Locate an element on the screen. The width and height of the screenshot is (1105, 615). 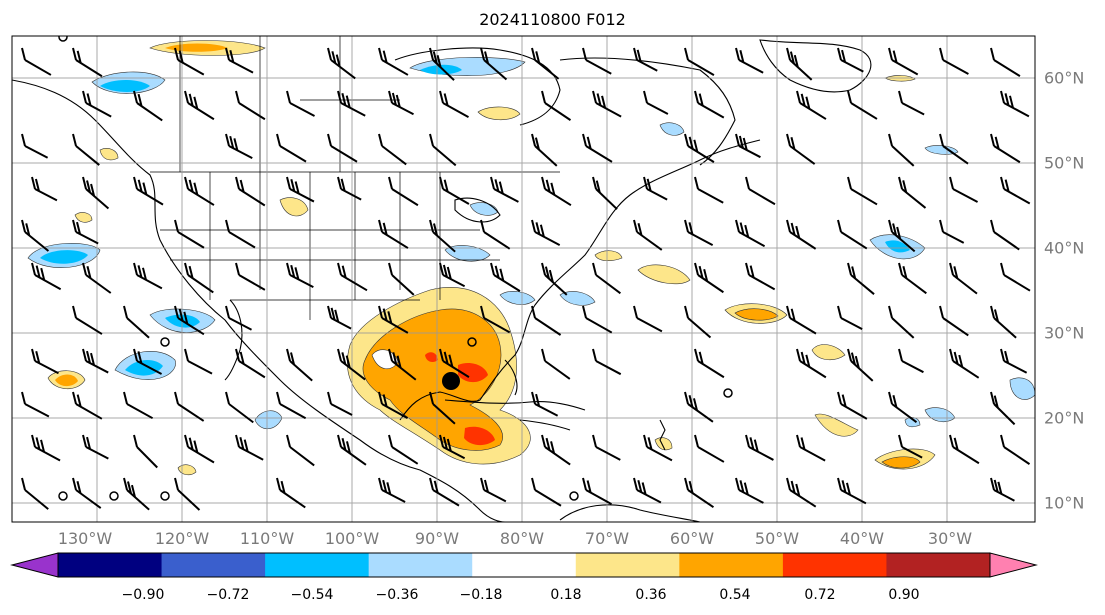
colorbar-tick-label: 0.54 is located at coordinates (735, 595).